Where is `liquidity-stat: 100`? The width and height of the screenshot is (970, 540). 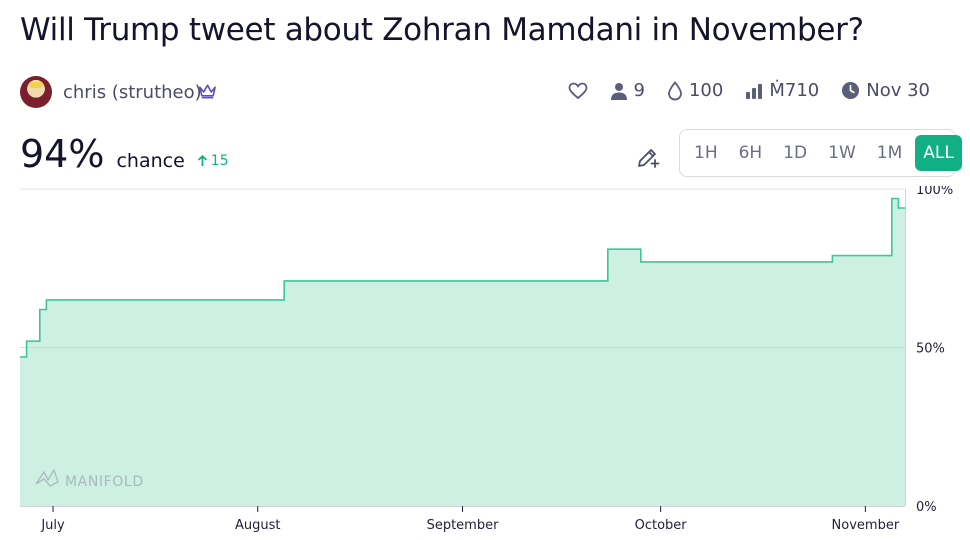
liquidity-stat: 100 is located at coordinates (695, 90).